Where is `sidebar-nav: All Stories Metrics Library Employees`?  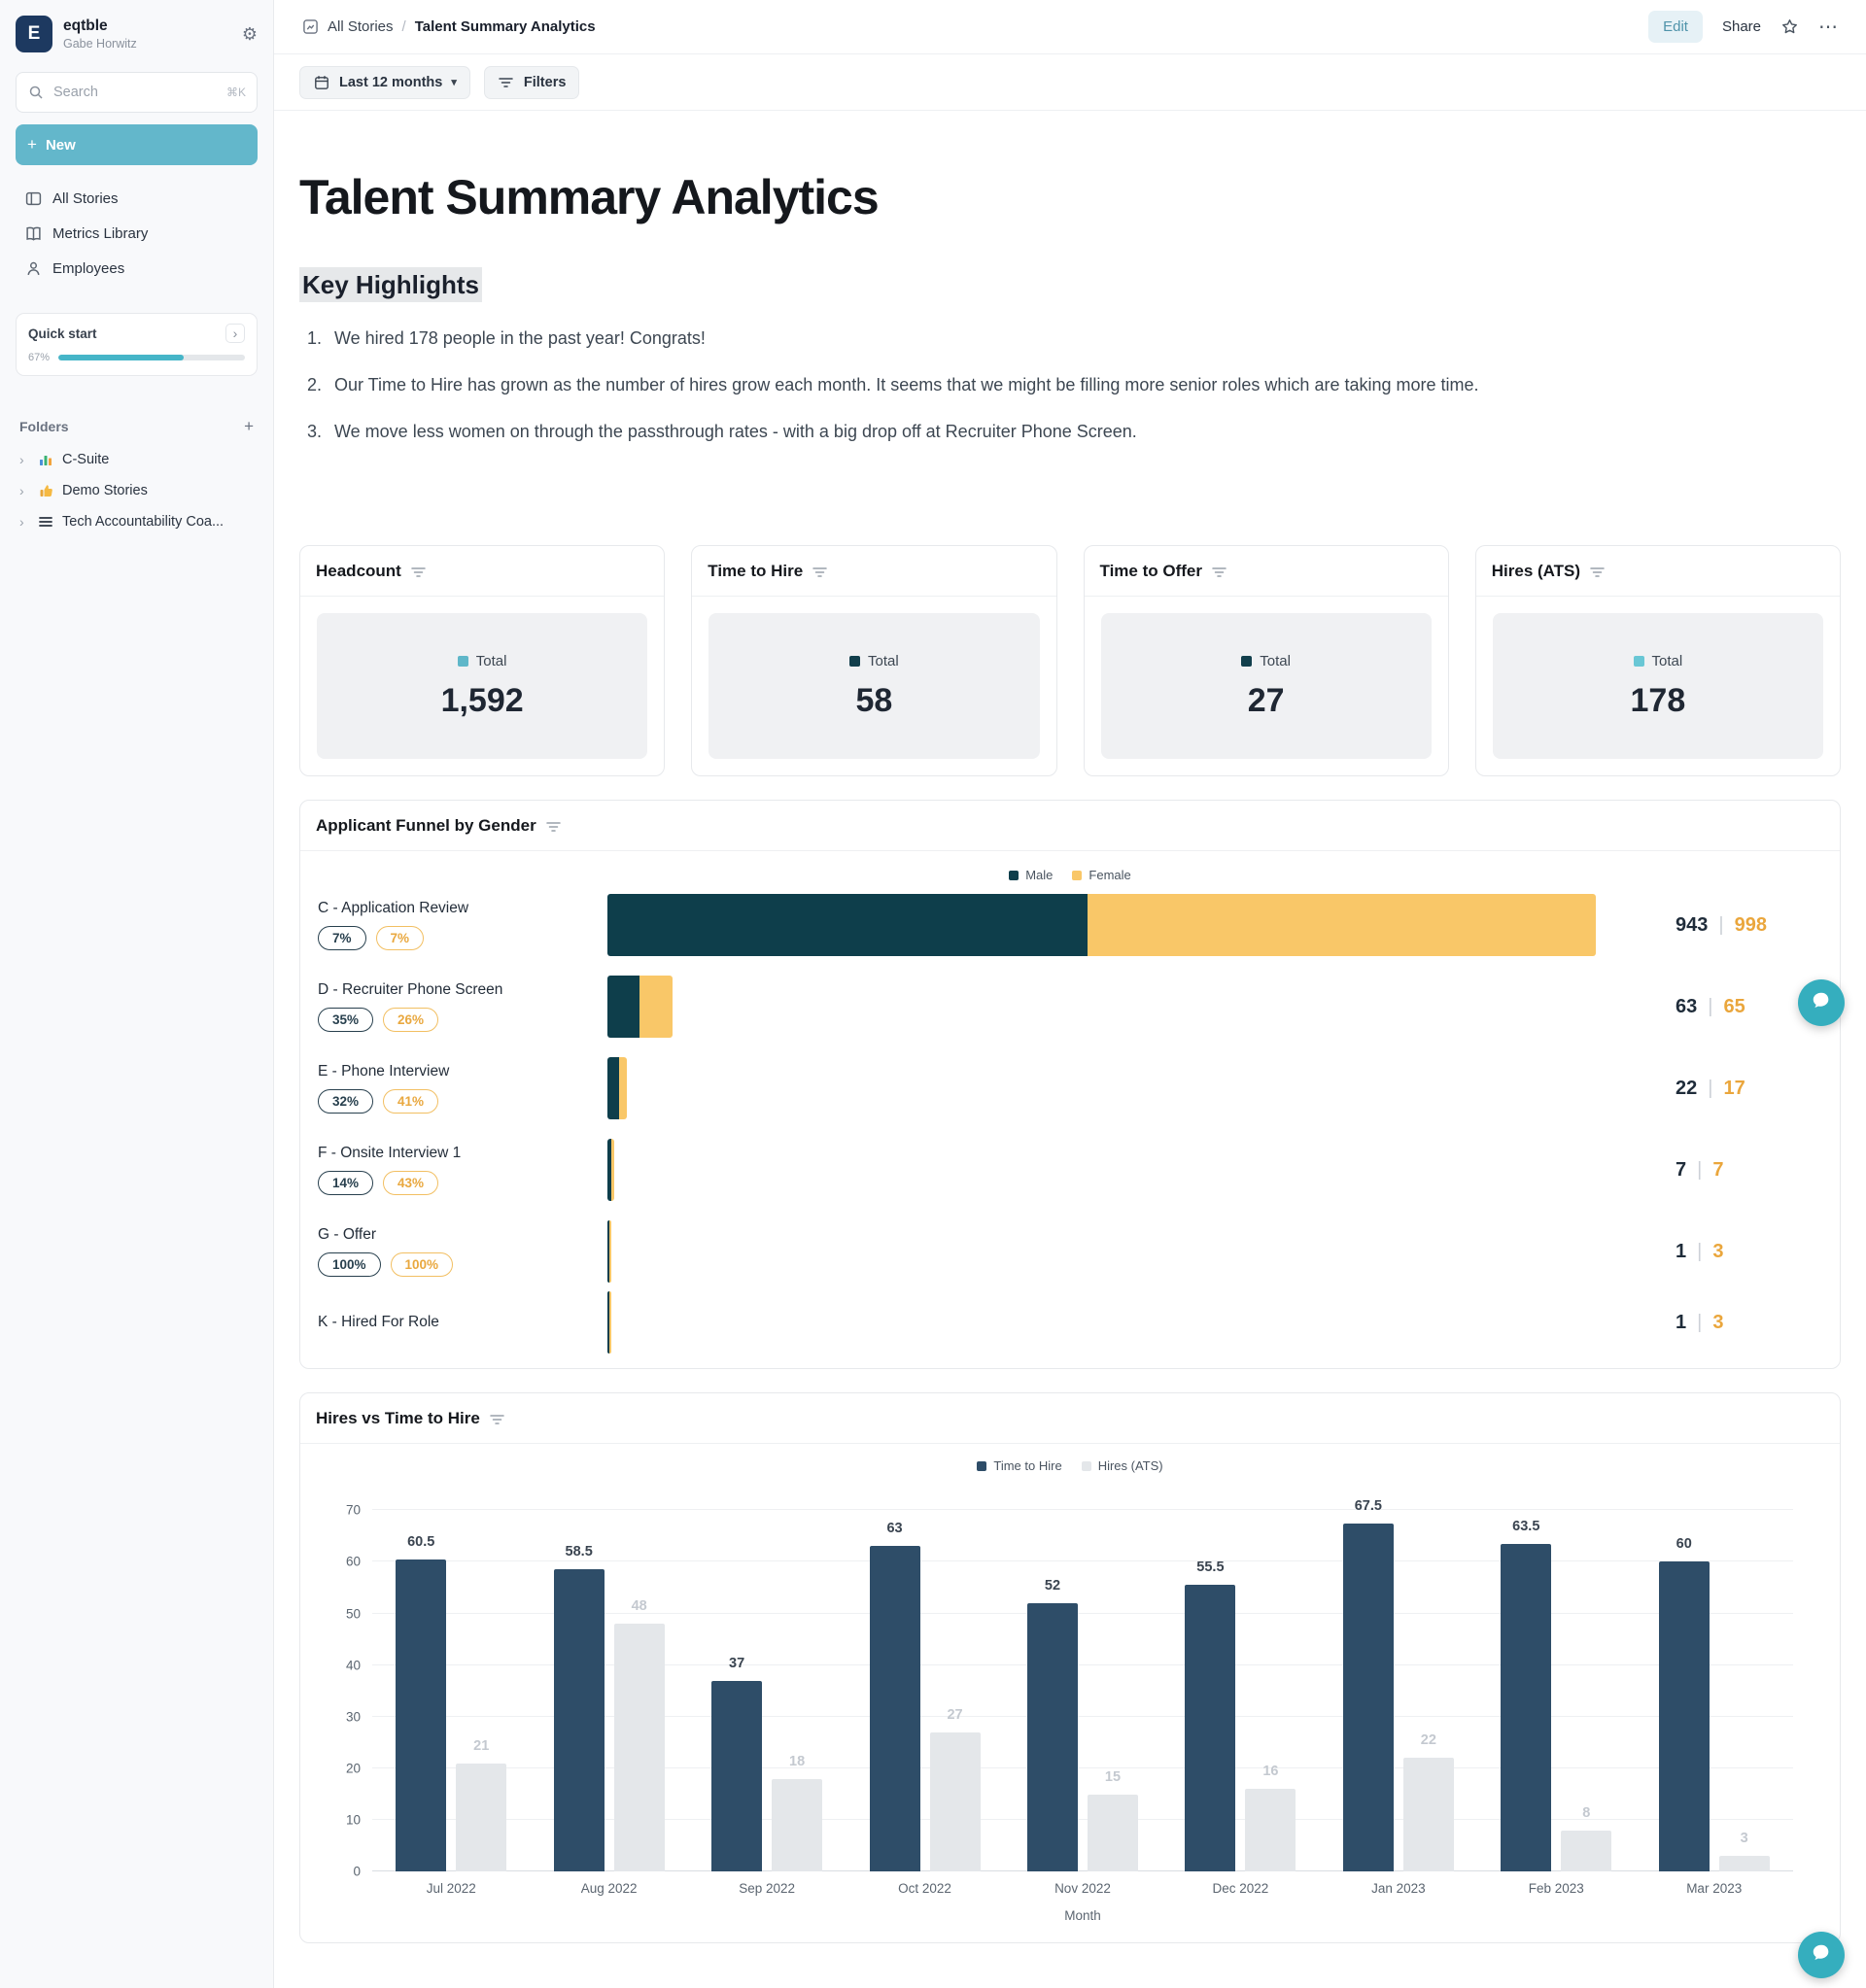 sidebar-nav: All Stories Metrics Library Employees is located at coordinates (137, 234).